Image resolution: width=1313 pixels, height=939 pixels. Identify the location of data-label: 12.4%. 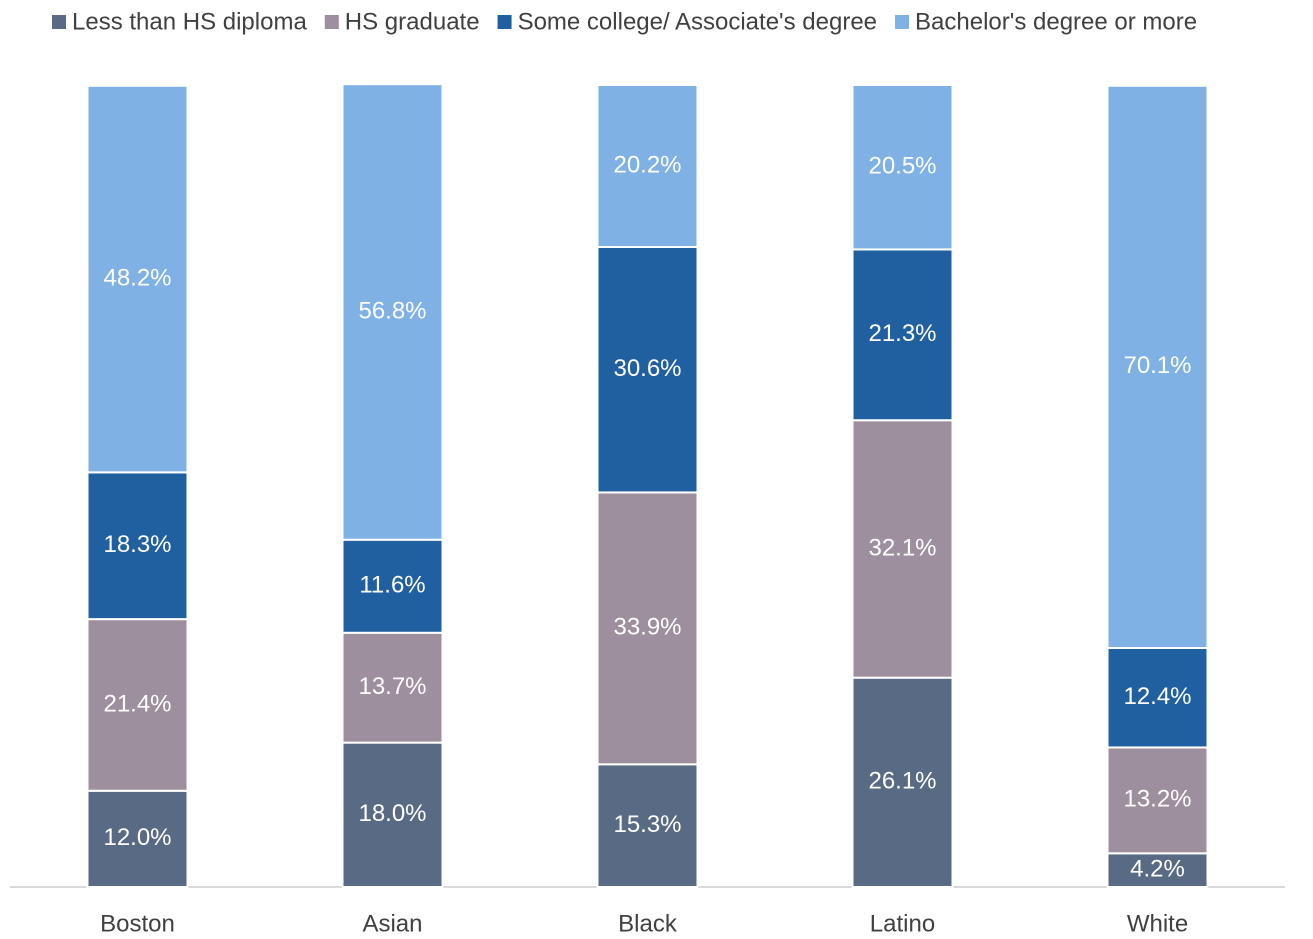
(1157, 696).